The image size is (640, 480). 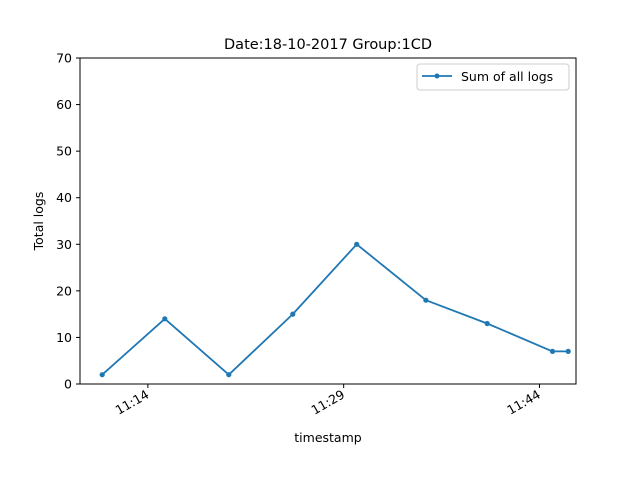 What do you see at coordinates (64, 197) in the screenshot?
I see `y-tick-label: 40` at bounding box center [64, 197].